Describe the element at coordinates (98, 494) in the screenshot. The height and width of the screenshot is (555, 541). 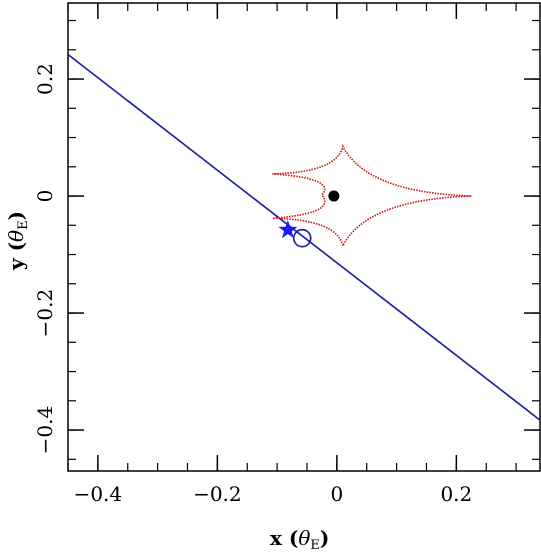
I see `x-tick-label: −0.4` at that location.